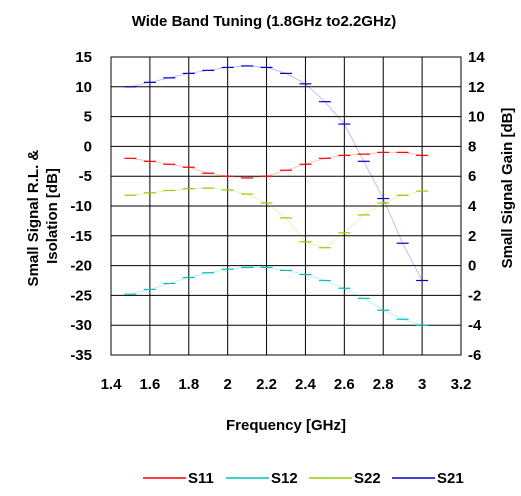 The width and height of the screenshot is (521, 496). What do you see at coordinates (422, 384) in the screenshot?
I see `x-tick-label: 3` at bounding box center [422, 384].